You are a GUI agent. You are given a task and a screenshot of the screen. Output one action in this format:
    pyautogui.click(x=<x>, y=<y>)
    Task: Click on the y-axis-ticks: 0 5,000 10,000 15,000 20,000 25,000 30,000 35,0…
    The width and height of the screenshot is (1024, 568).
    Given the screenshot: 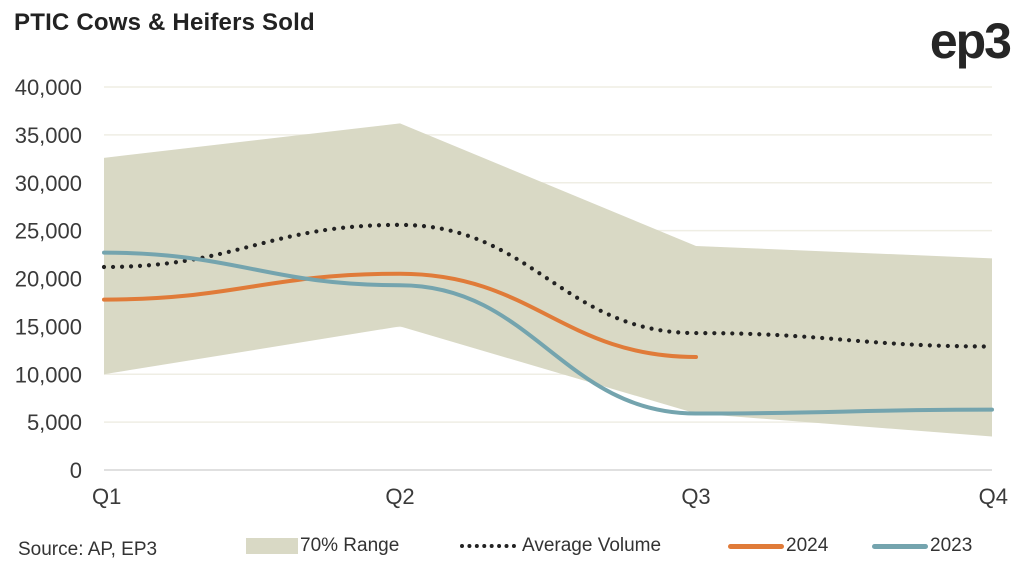 What is the action you would take?
    pyautogui.click(x=48, y=279)
    